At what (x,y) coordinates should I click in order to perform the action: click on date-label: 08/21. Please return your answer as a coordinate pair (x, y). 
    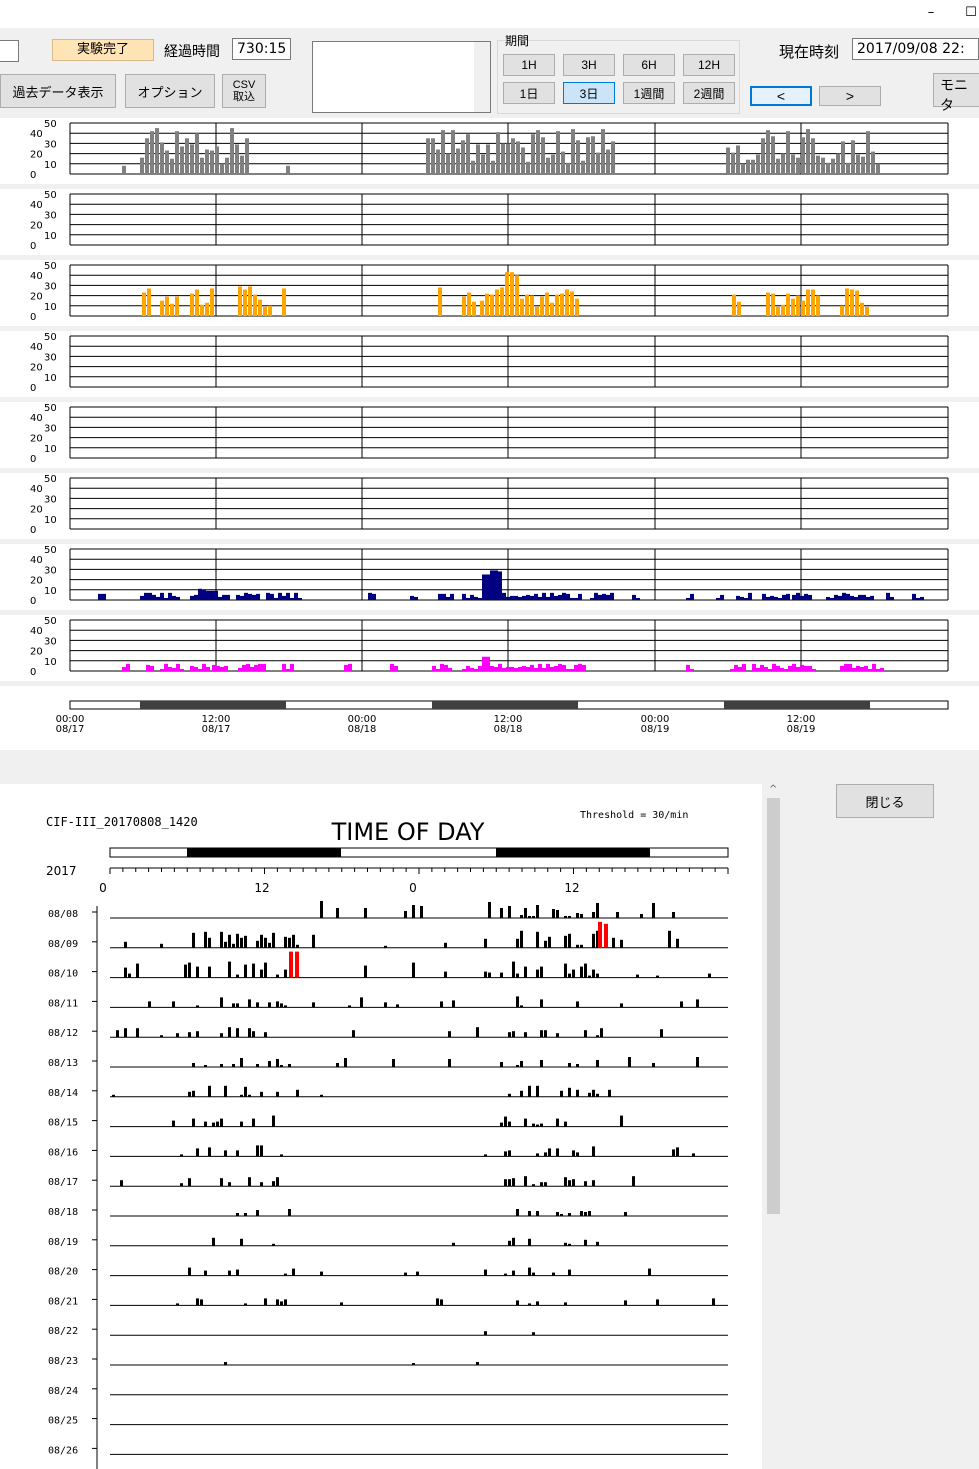
    Looking at the image, I should click on (63, 1301).